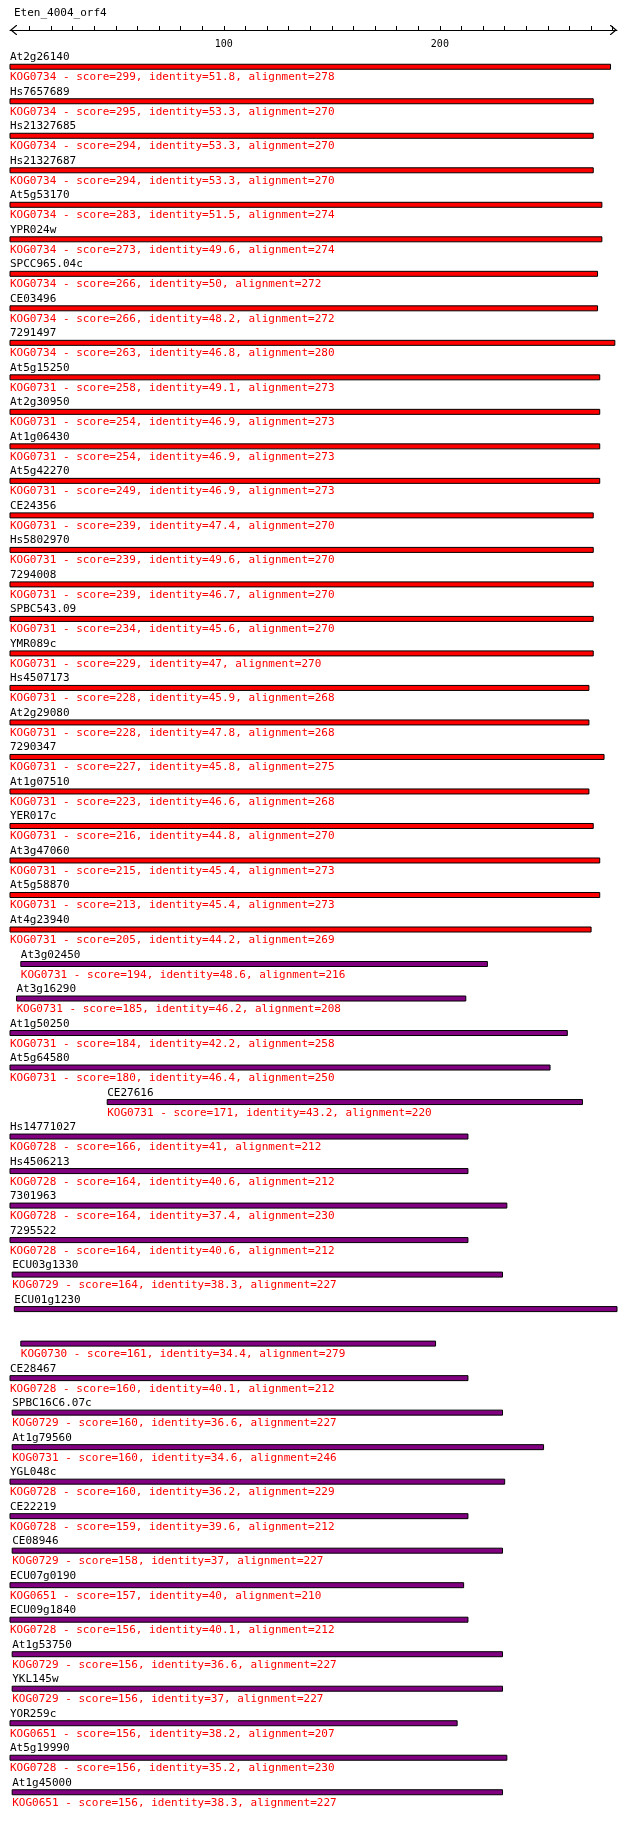 This screenshot has height=1847, width=620. Describe the element at coordinates (174, 1802) in the screenshot. I see `data-label: KOG0651 - score=156, identity=38.3, alignment=227` at that location.